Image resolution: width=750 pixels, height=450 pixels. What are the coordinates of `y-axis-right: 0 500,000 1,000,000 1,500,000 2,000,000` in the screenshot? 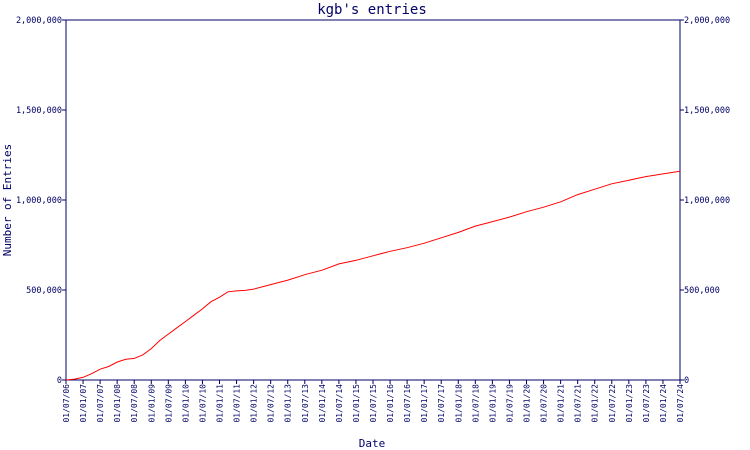 It's located at (705, 201).